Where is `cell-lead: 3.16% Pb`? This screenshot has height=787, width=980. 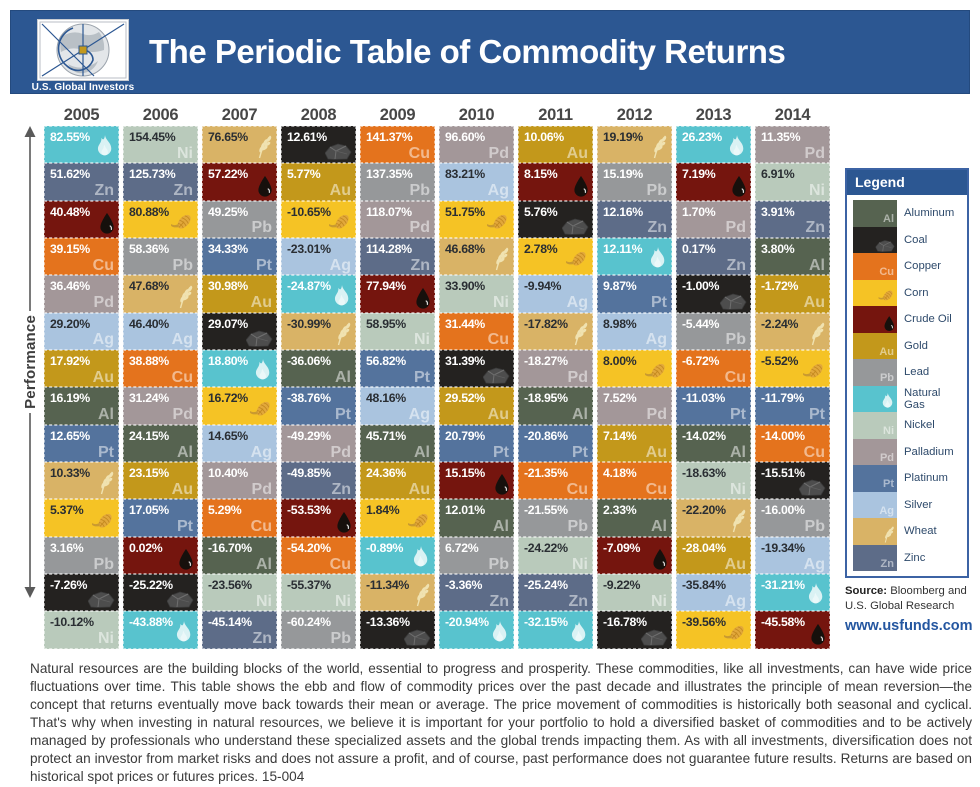 cell-lead: 3.16% Pb is located at coordinates (81, 555).